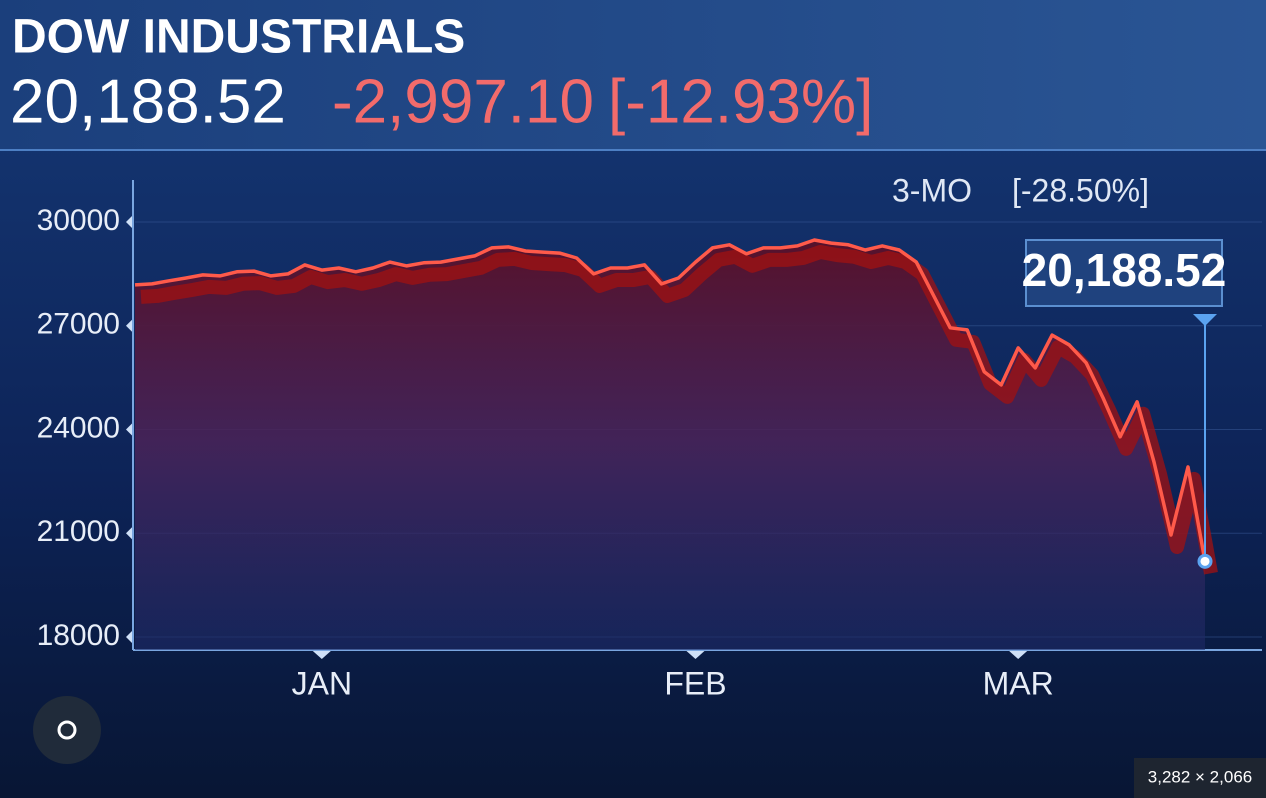 The width and height of the screenshot is (1266, 798). I want to click on change-pct: [-12.93%], so click(740, 101).